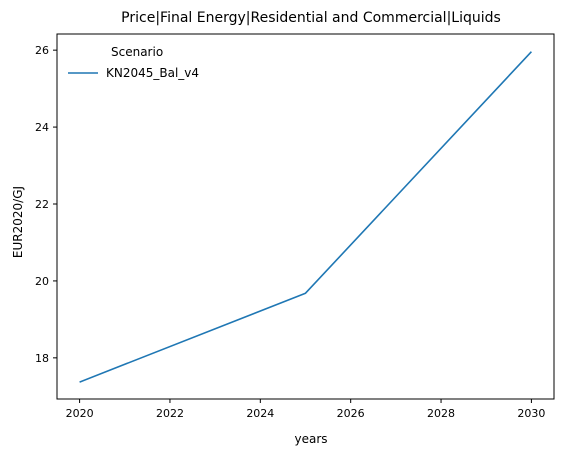 The width and height of the screenshot is (561, 456). I want to click on y-axis-ticks: 18 20 22 24 26, so click(46, 204).